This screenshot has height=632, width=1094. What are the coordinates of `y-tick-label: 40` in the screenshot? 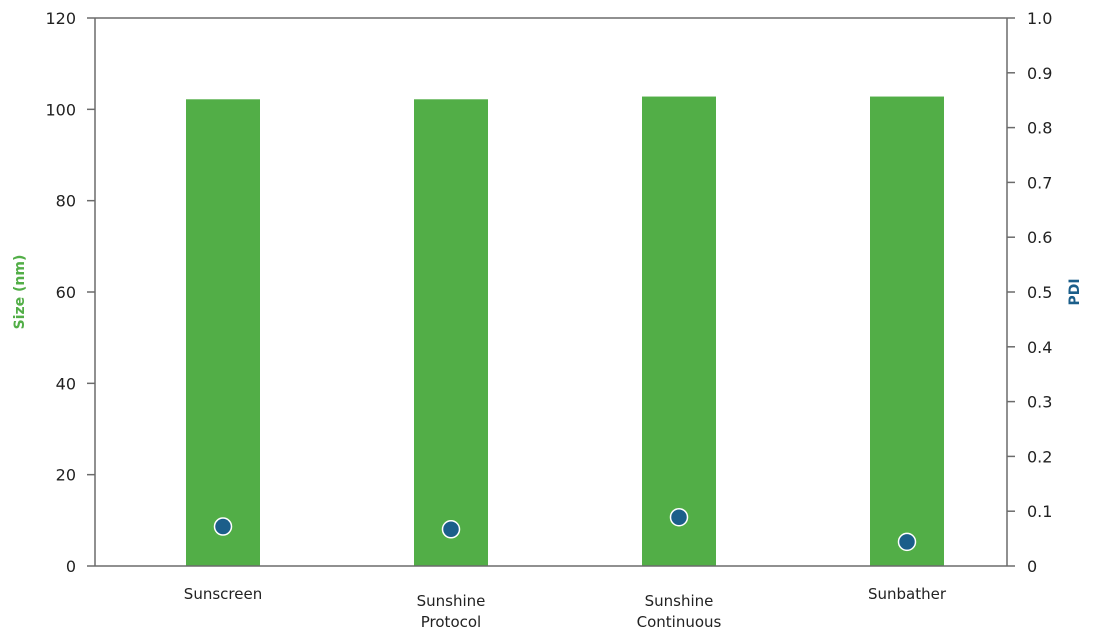 It's located at (66, 383).